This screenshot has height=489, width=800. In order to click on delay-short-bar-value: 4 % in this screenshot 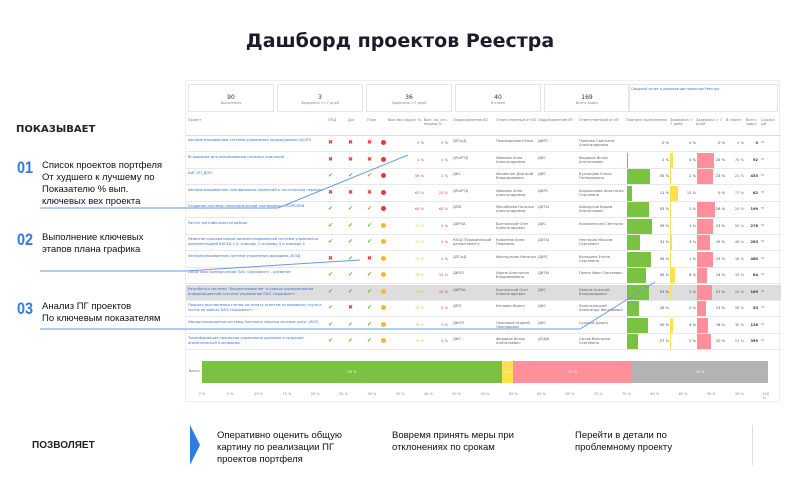, I will do `click(692, 324)`.